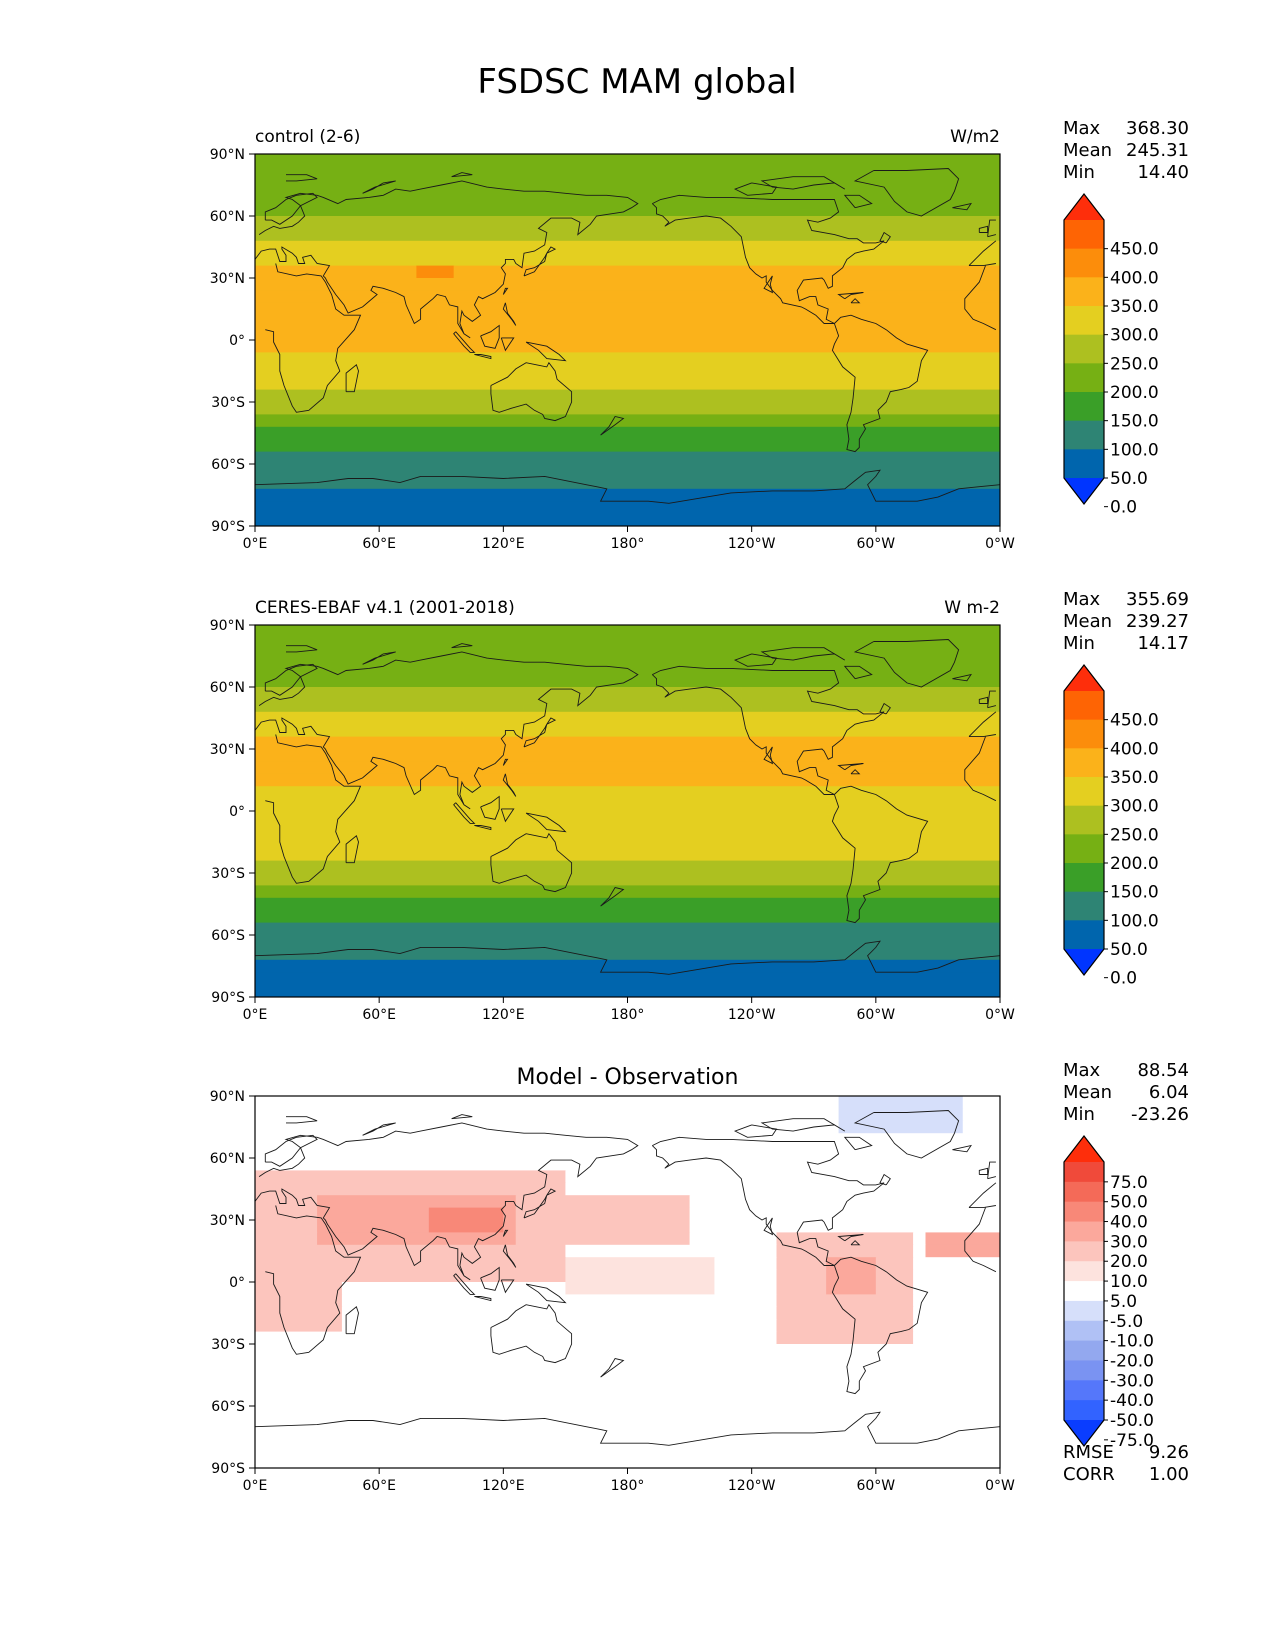 This screenshot has height=1650, width=1275. What do you see at coordinates (227, 279) in the screenshot?
I see `lat-tick-label: 30°N` at bounding box center [227, 279].